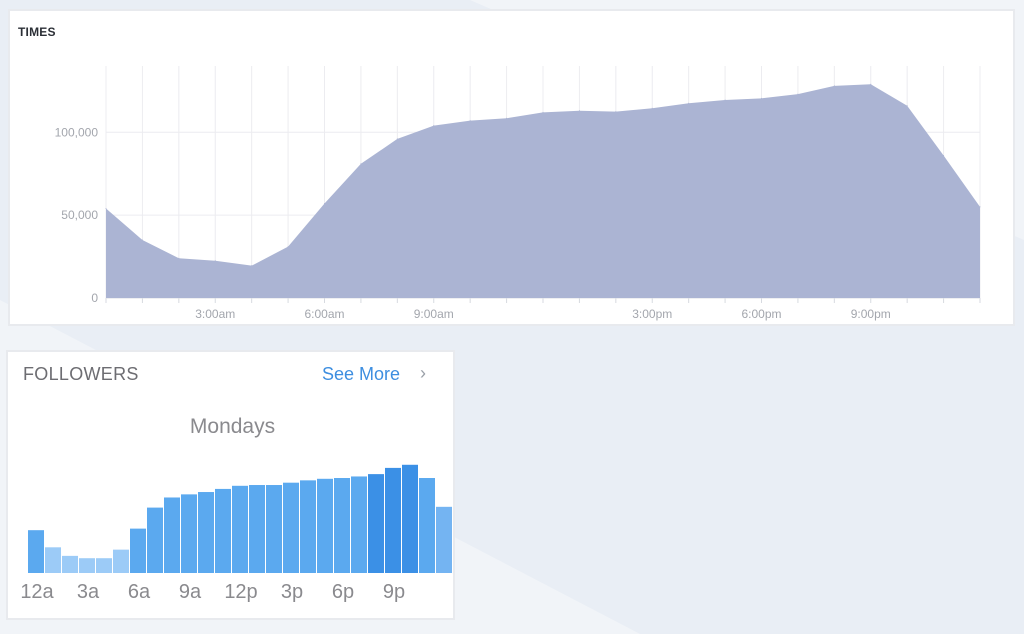 The height and width of the screenshot is (634, 1024). Describe the element at coordinates (94, 298) in the screenshot. I see `y-tick-label: 0` at that location.